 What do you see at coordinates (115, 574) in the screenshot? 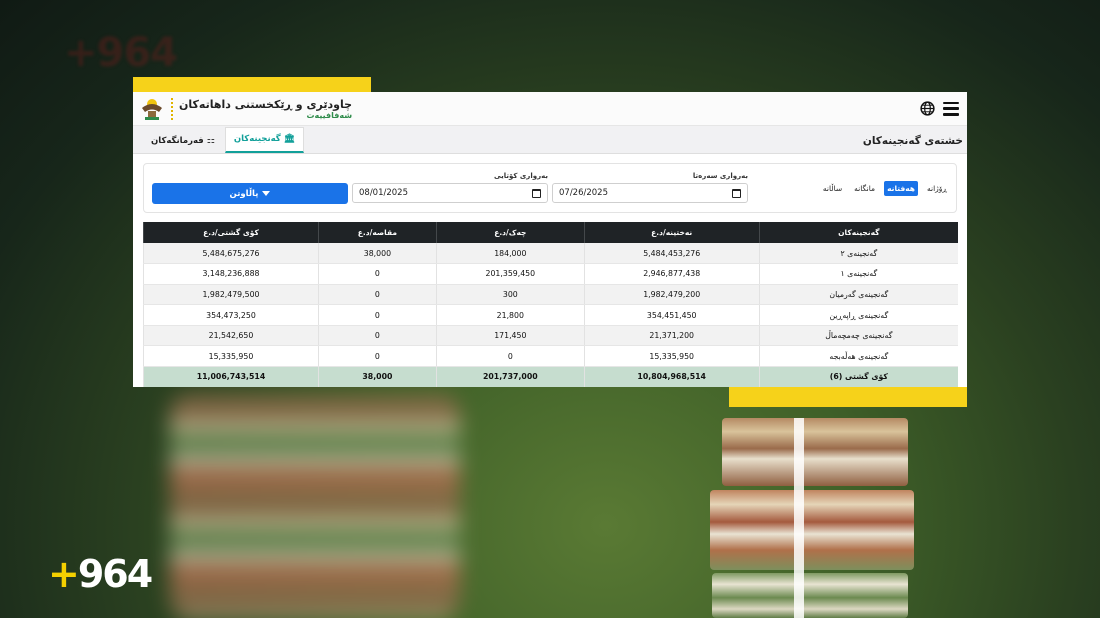
I see `964-logo-number: 964` at bounding box center [115, 574].